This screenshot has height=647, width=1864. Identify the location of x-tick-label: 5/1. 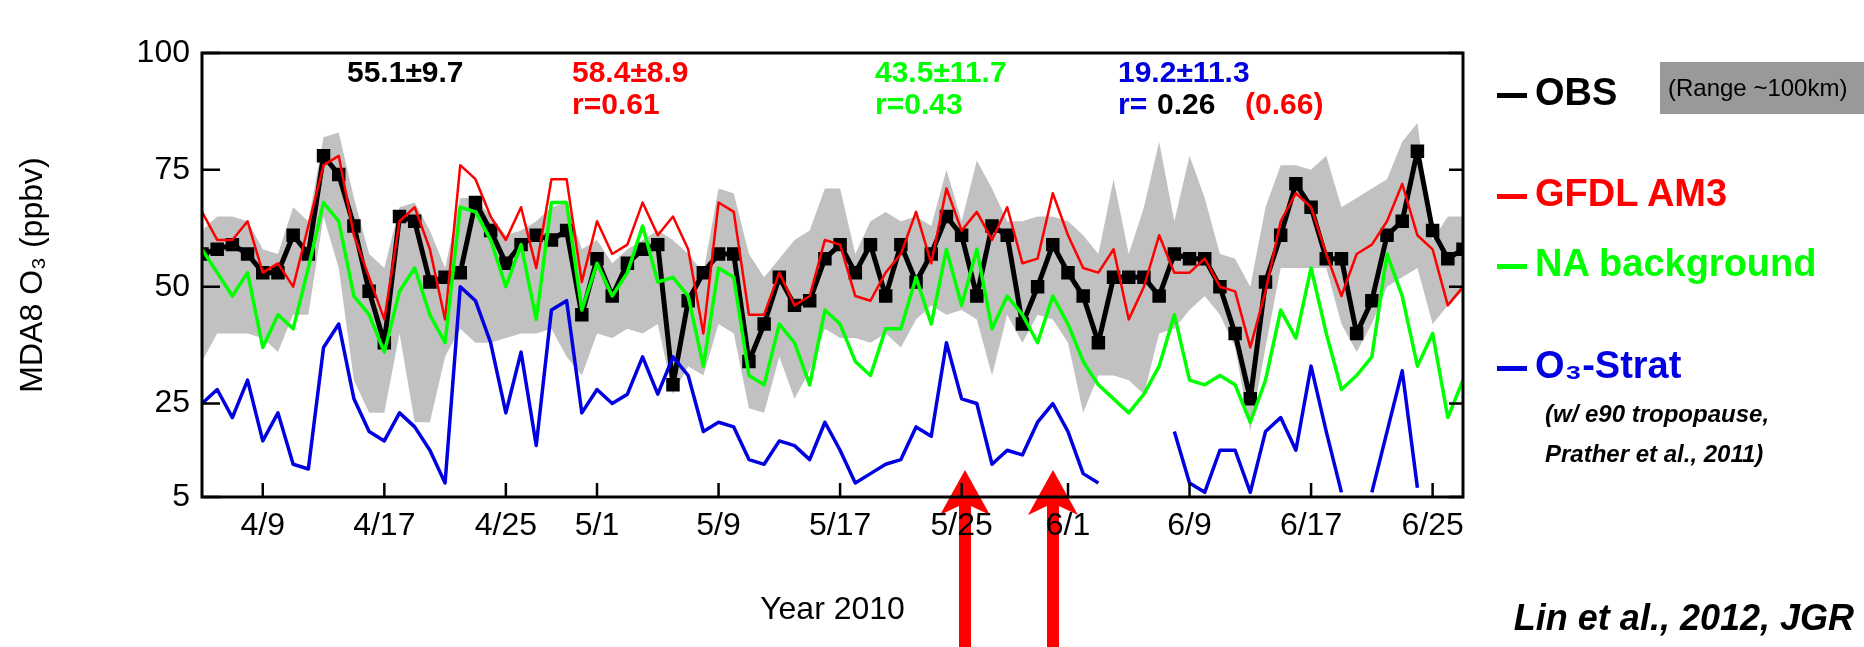
(597, 524).